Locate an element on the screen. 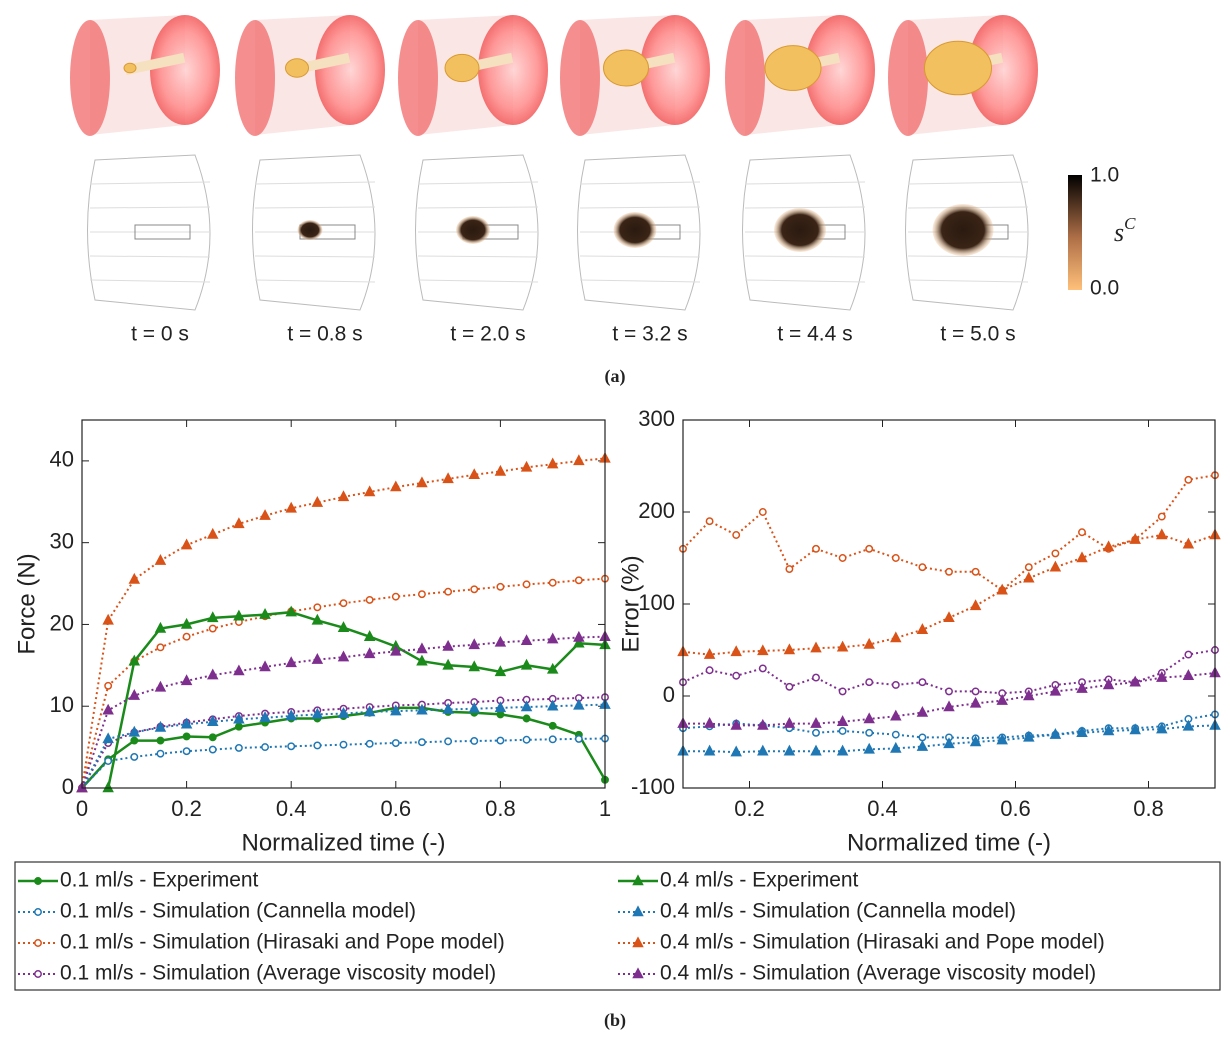  y-axis-label: Force (N) is located at coordinates (26, 603).